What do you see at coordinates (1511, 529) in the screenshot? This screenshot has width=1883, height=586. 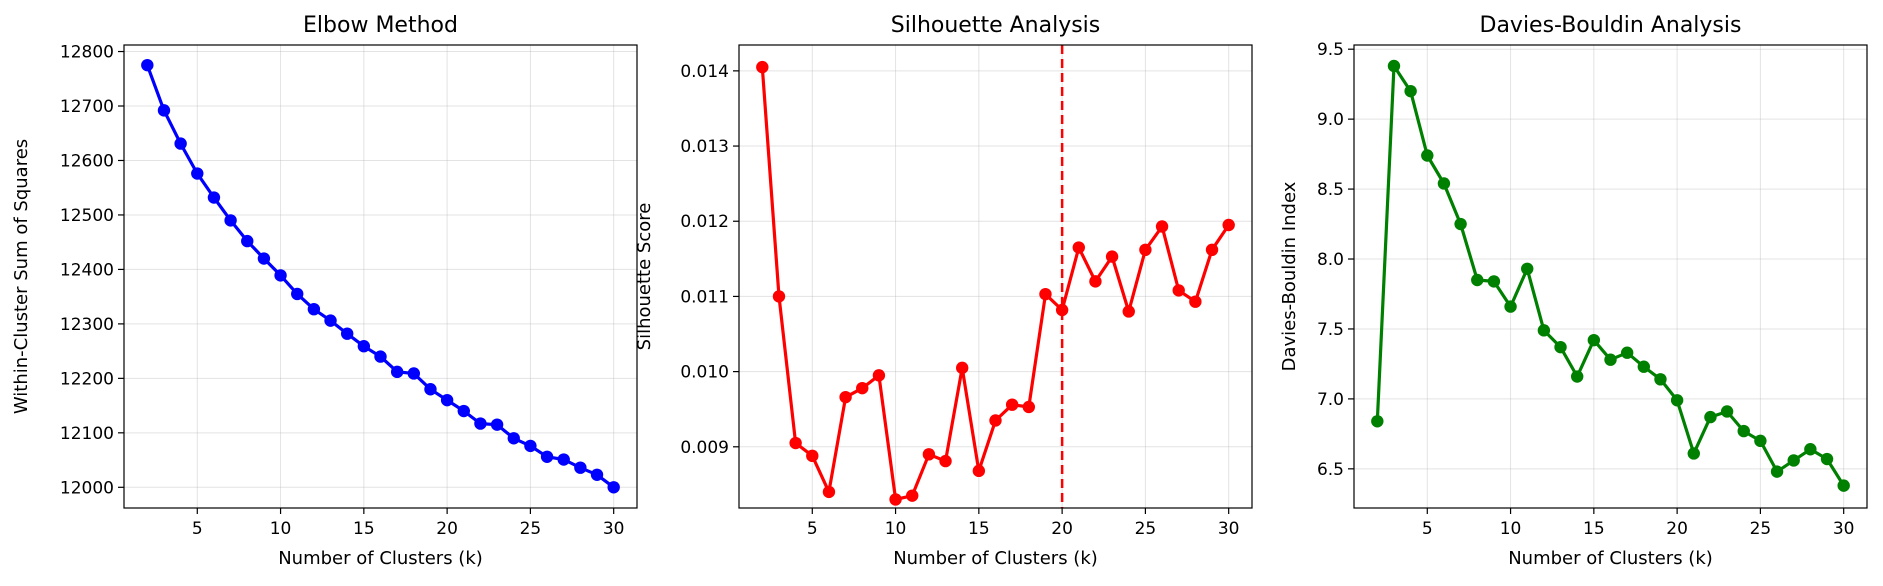 I see `davies-bouldin-x-tick-label: 10` at bounding box center [1511, 529].